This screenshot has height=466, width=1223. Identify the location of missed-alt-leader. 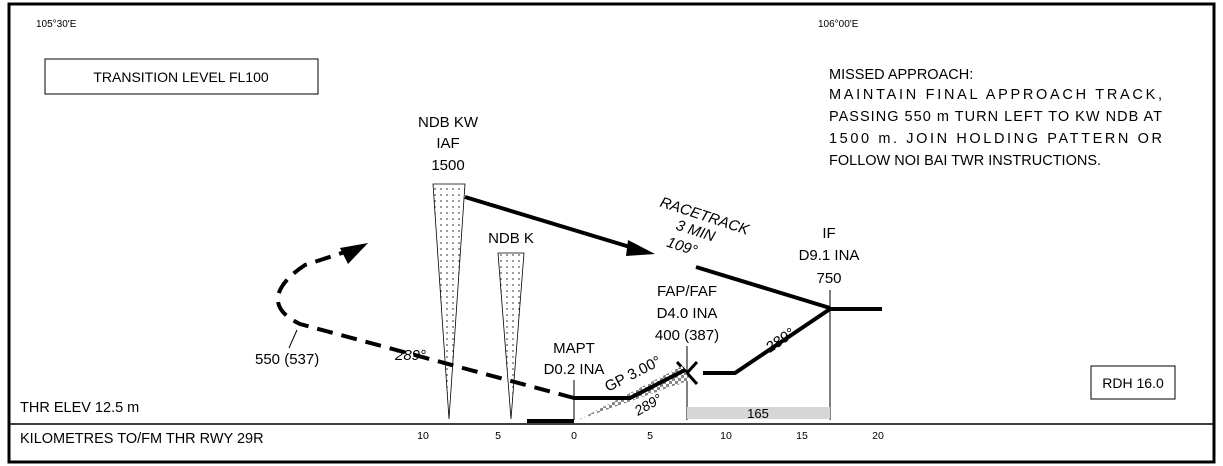
(293, 339).